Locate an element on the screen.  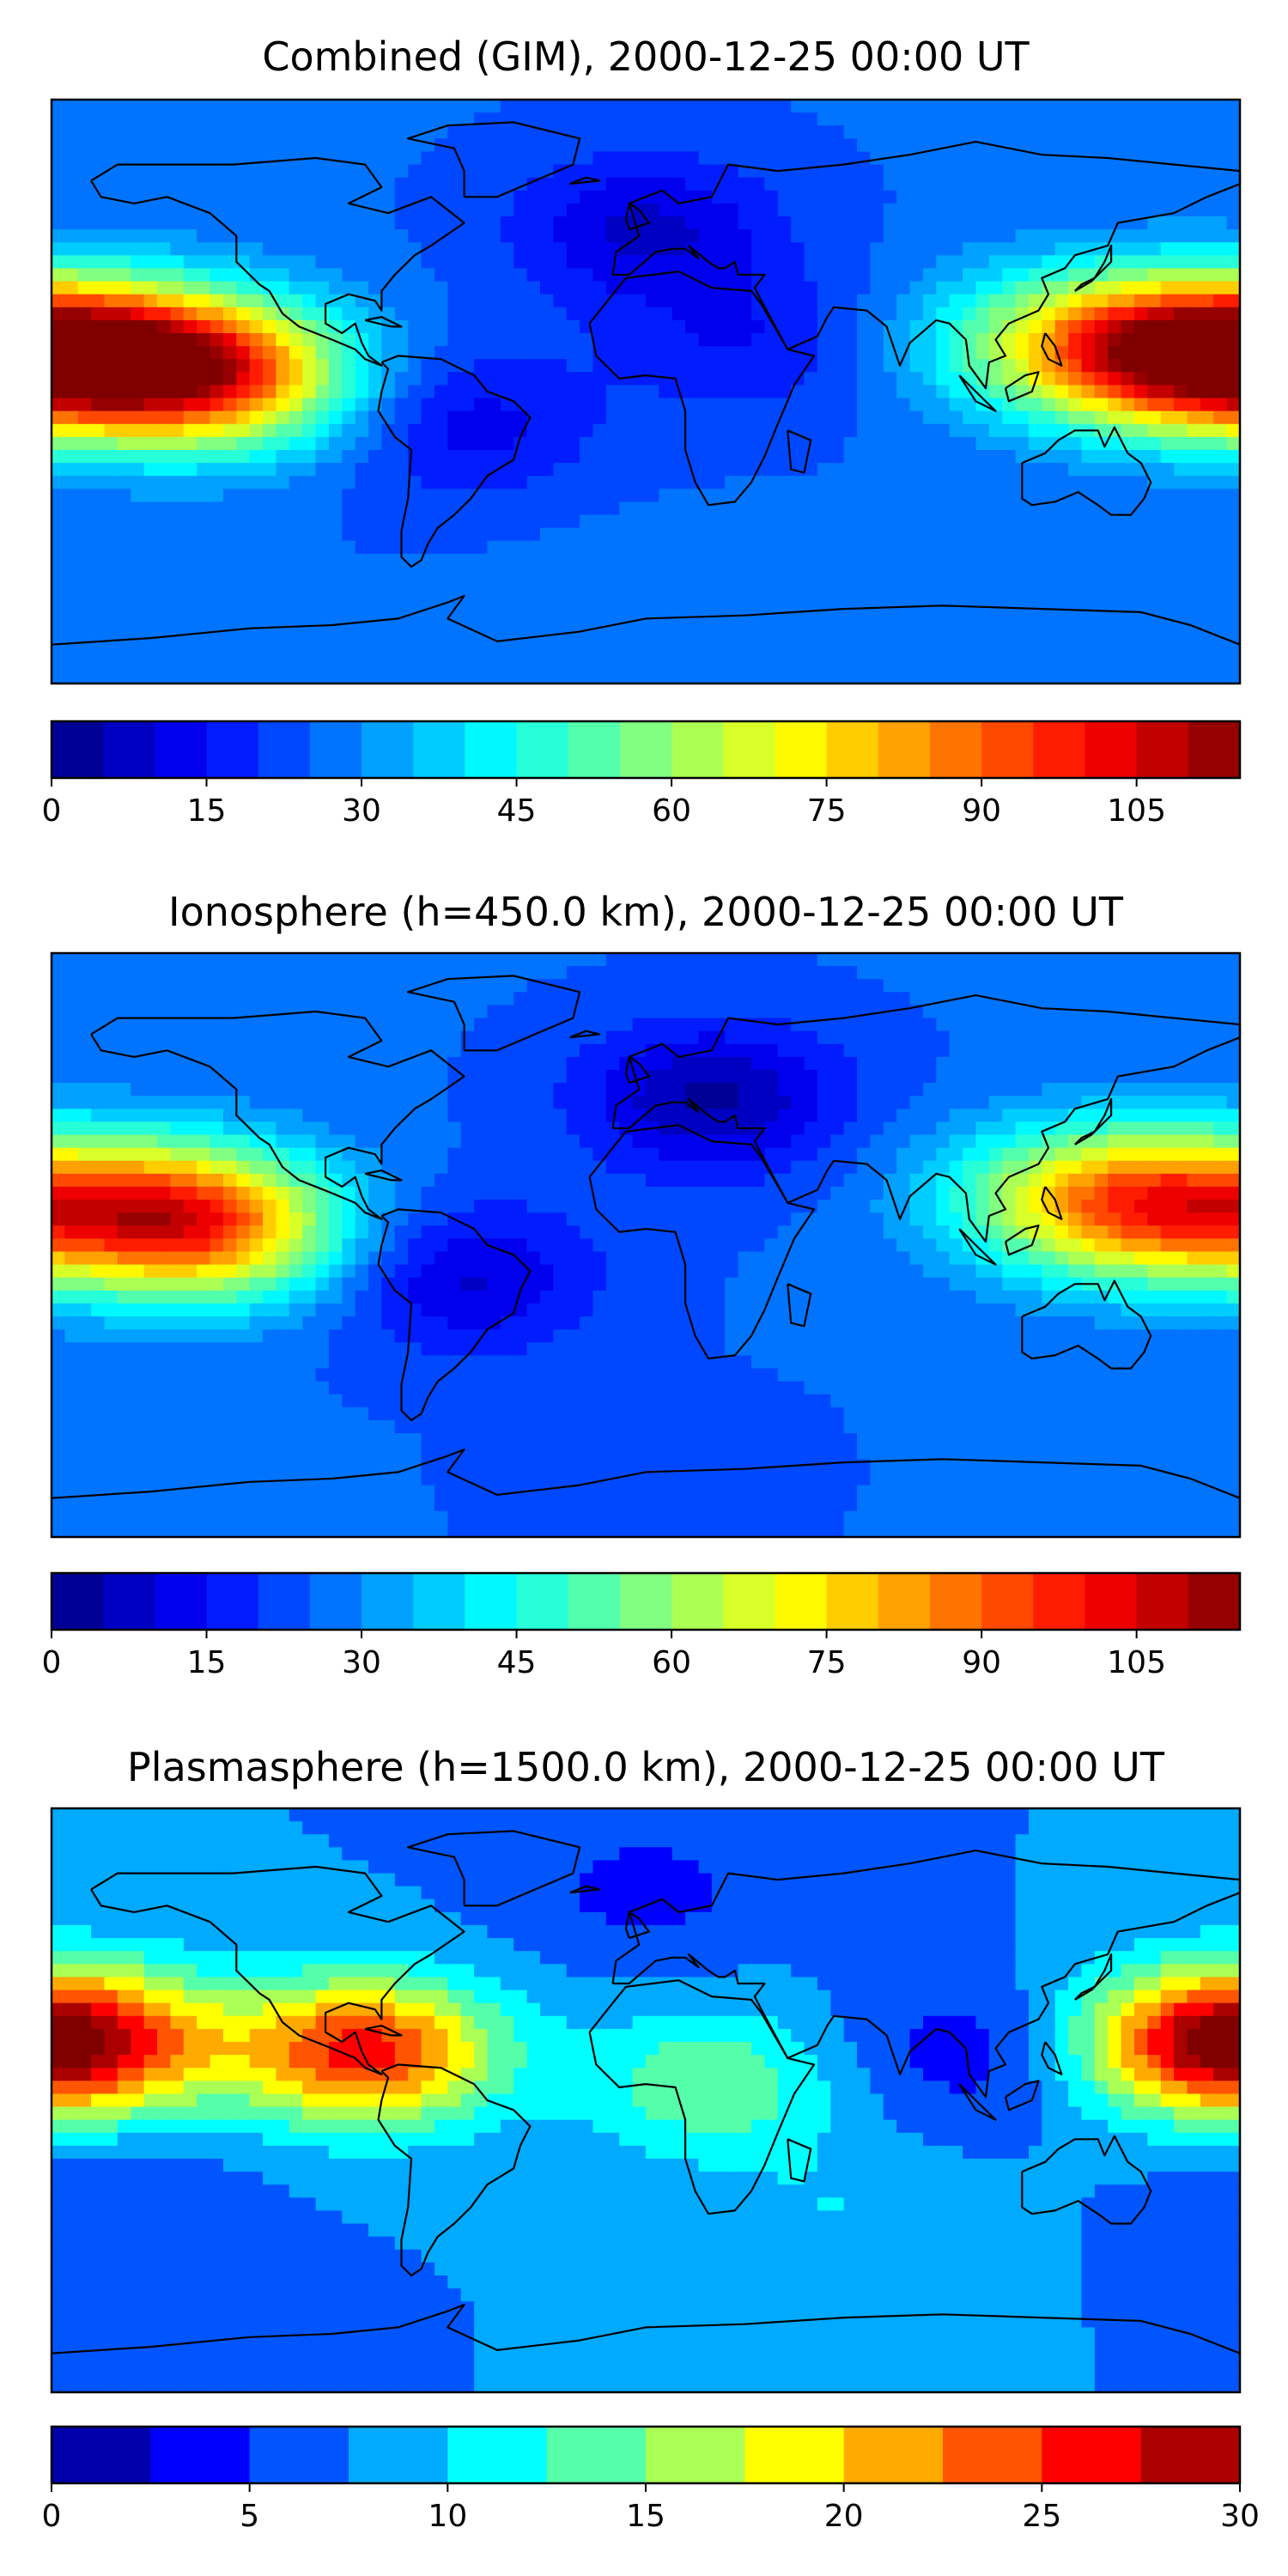
colorbar-tick-label: 105 is located at coordinates (1136, 811).